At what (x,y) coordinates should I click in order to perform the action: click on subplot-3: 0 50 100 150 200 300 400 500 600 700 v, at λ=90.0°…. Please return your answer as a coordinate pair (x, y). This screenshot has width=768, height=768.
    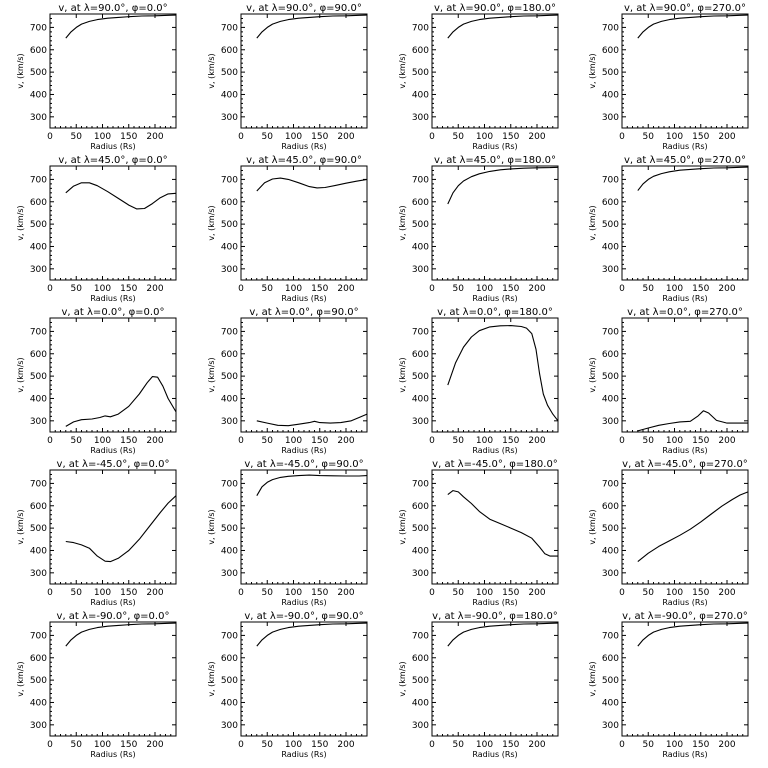
    Looking at the image, I should click on (478, 77).